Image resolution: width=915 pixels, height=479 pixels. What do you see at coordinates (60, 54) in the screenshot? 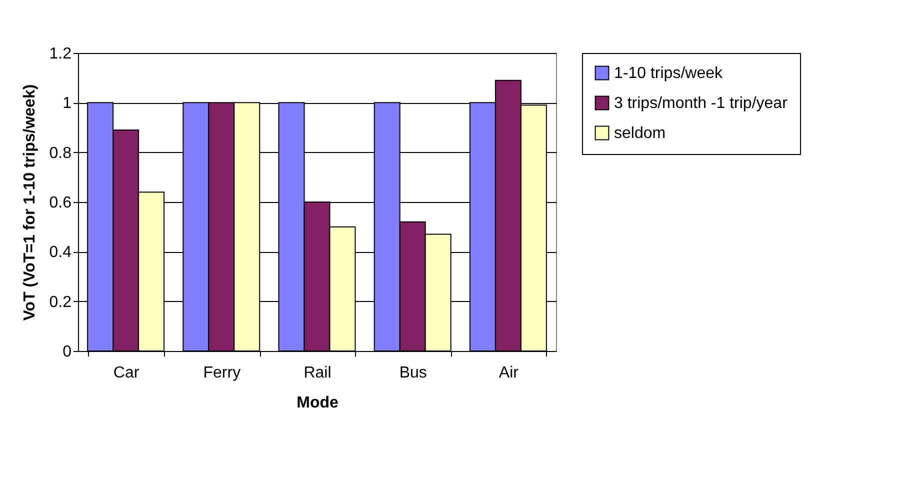
I see `y-tick-label: 1.2` at bounding box center [60, 54].